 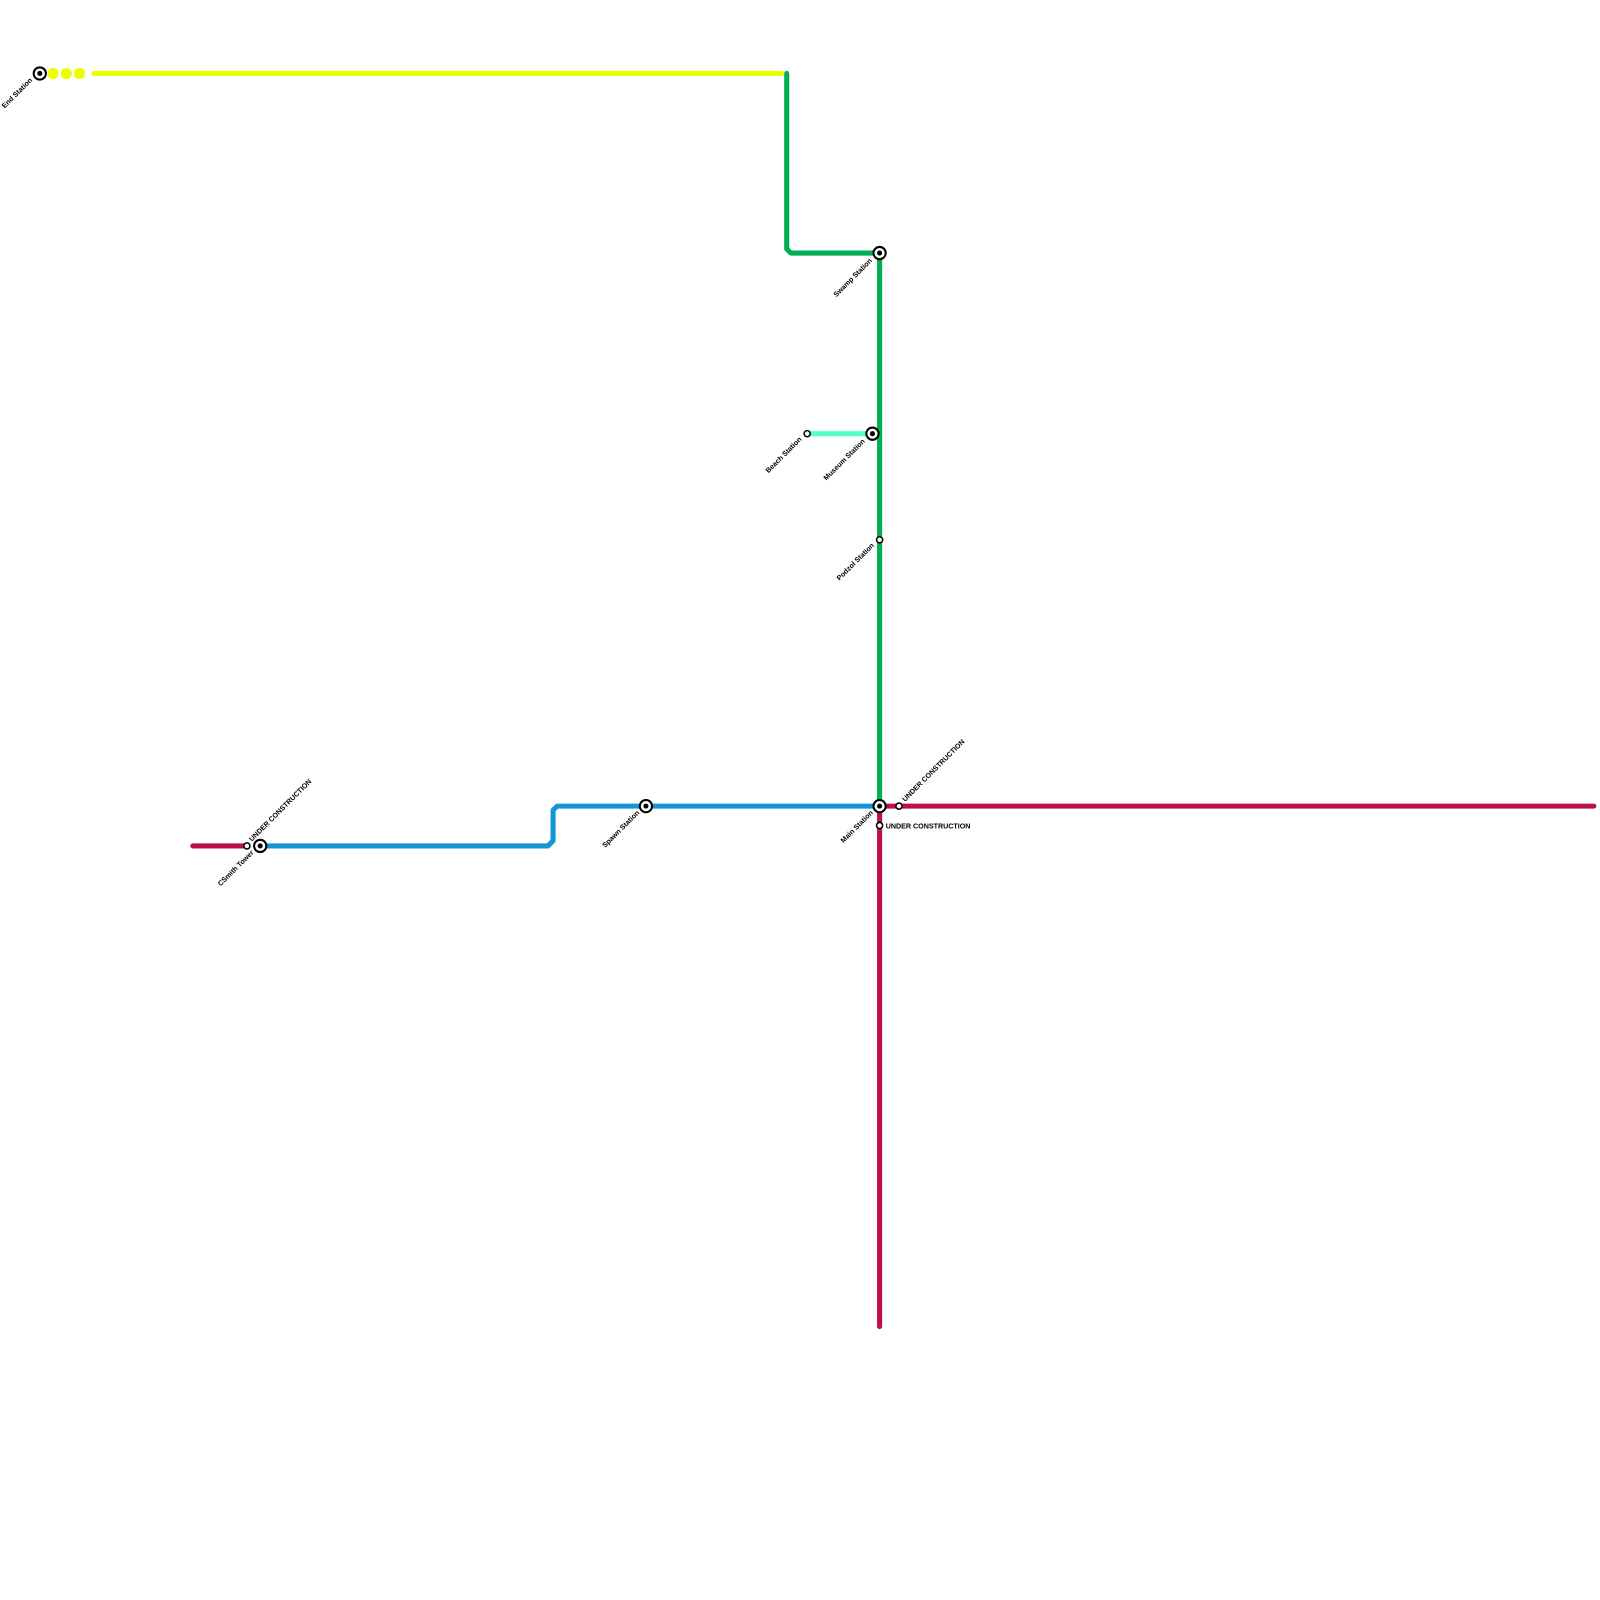 I want to click on station-label: Swamp Station, so click(x=853, y=278).